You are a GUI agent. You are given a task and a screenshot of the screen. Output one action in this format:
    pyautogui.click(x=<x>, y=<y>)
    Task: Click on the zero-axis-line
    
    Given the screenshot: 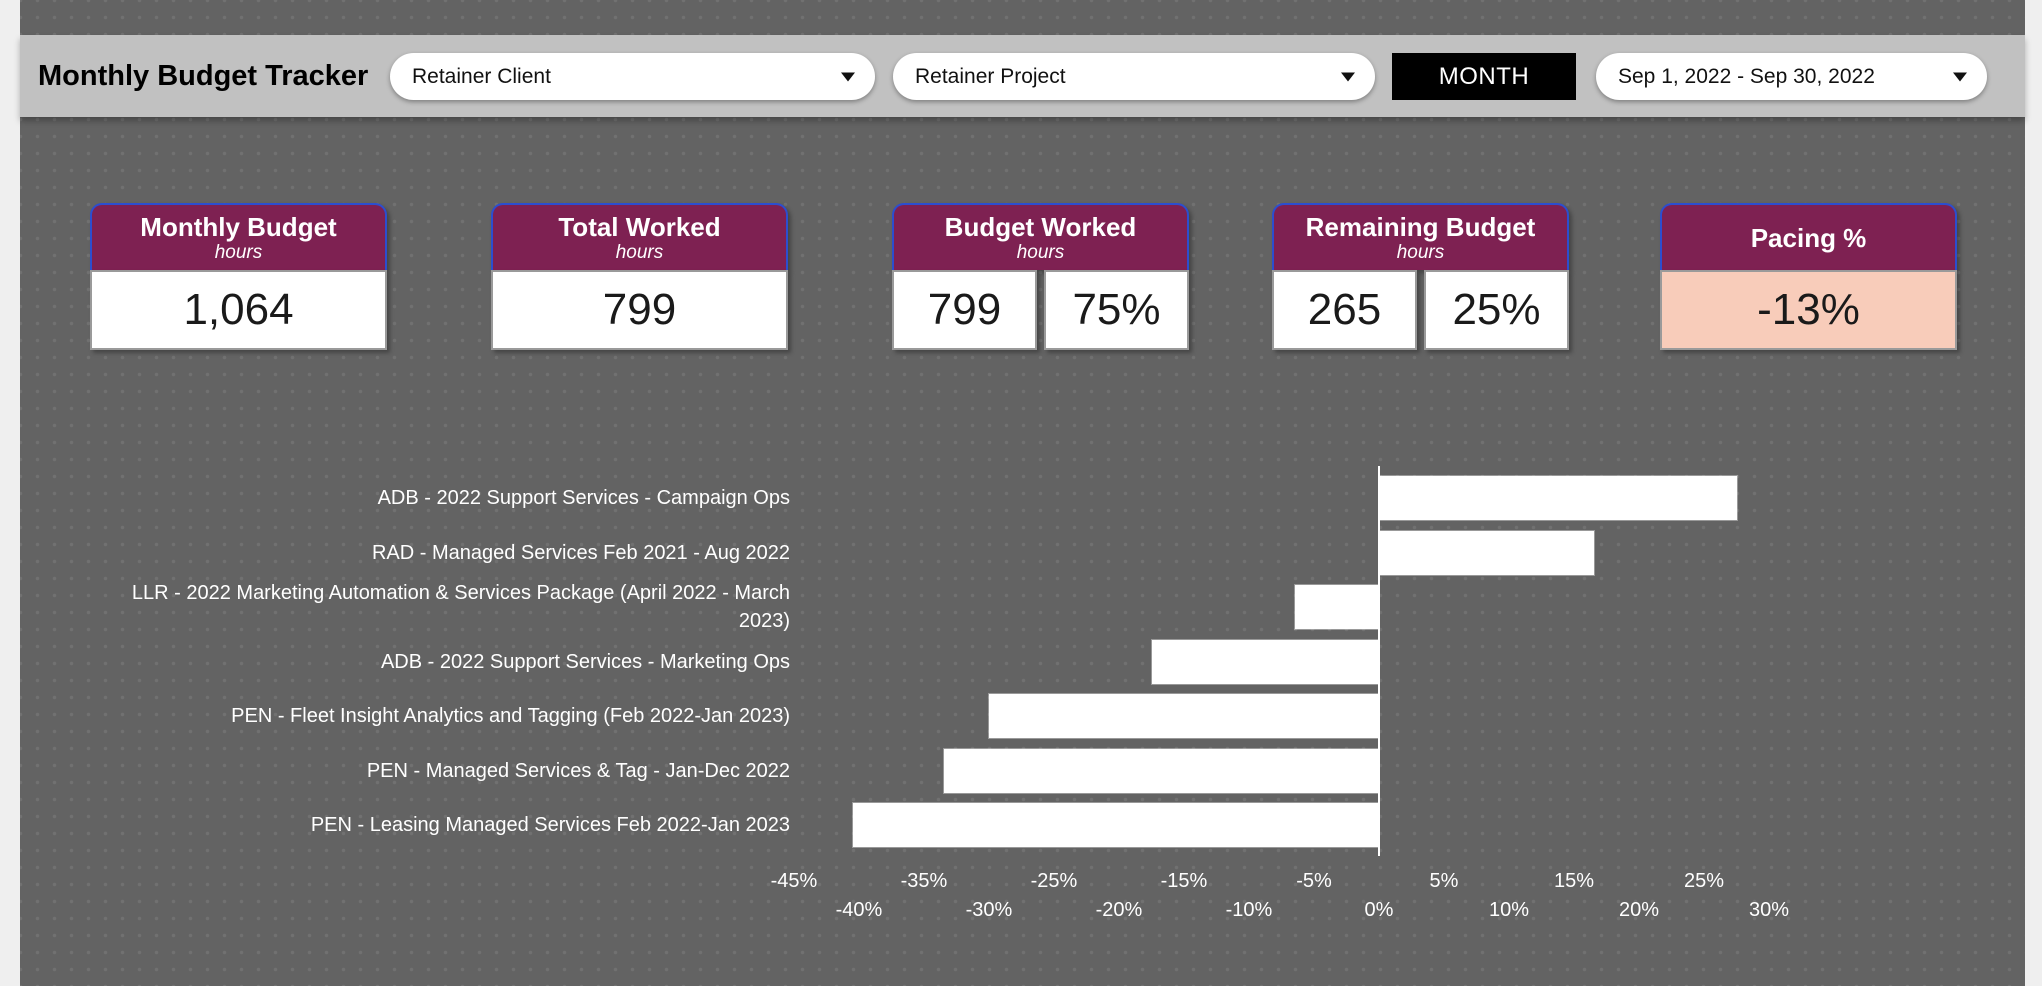 What is the action you would take?
    pyautogui.click(x=1379, y=661)
    